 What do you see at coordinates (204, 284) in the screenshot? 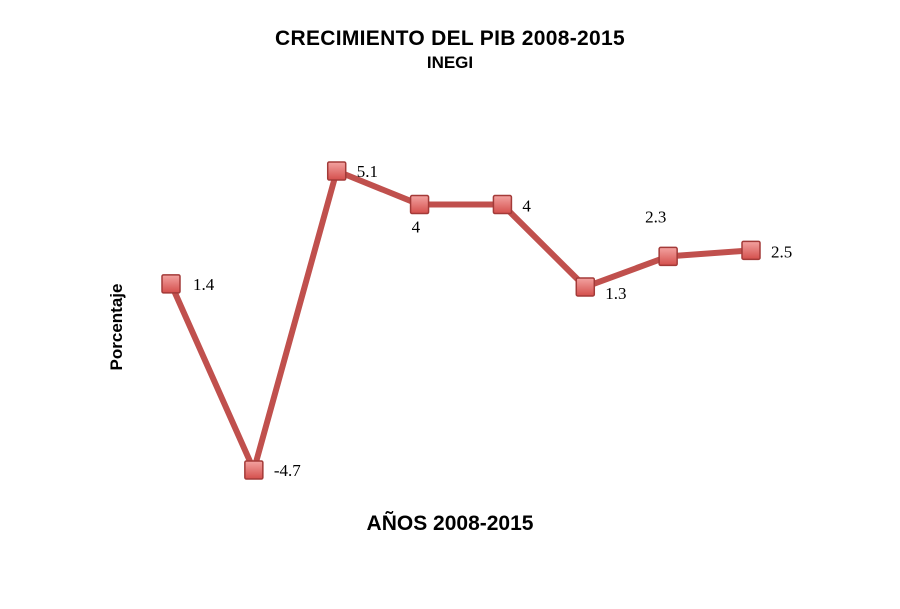
I see `data-label: 1.4` at bounding box center [204, 284].